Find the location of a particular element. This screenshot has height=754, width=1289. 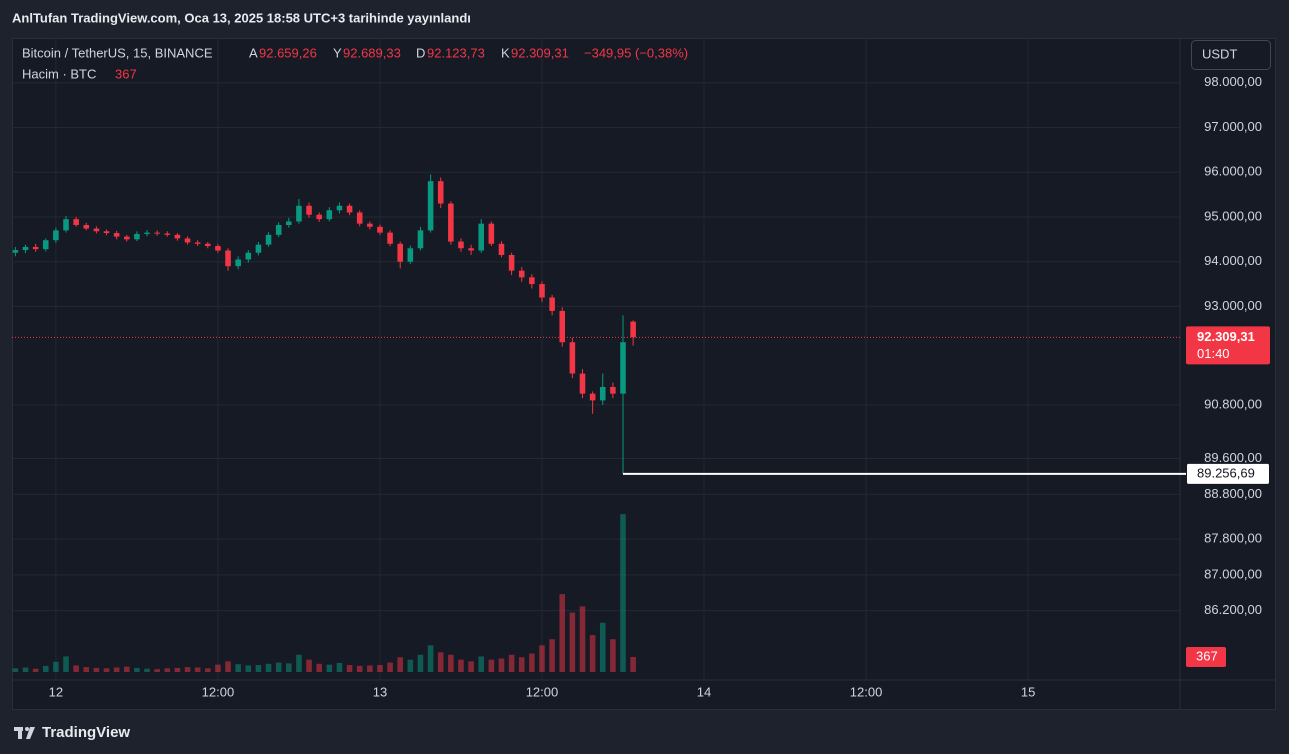

currency-button is located at coordinates (1231, 55).